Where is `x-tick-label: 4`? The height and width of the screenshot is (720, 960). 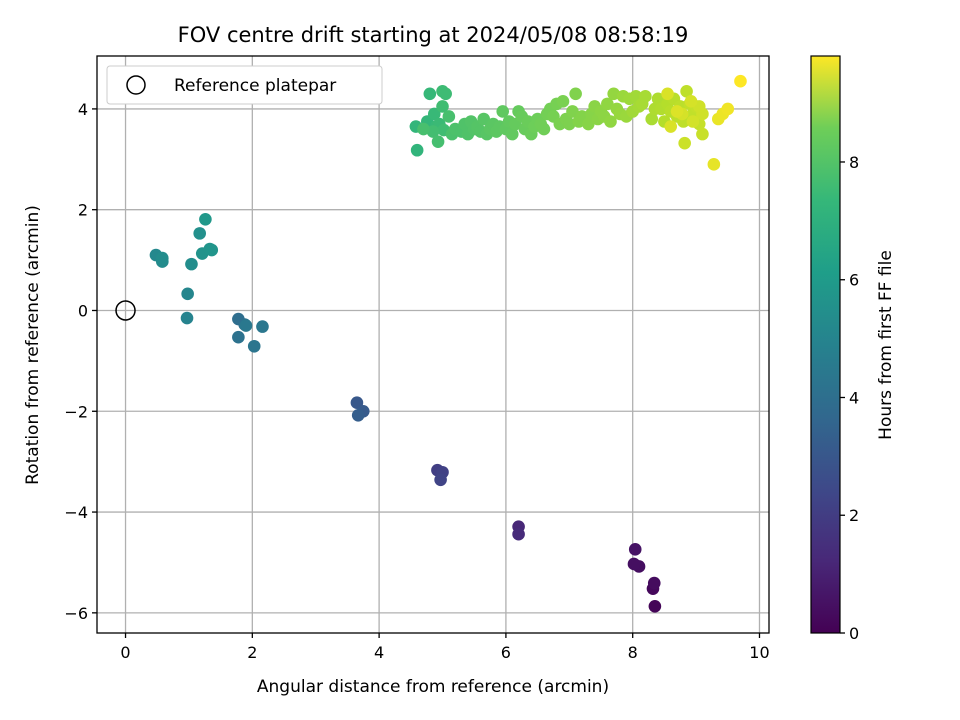
x-tick-label: 4 is located at coordinates (379, 652).